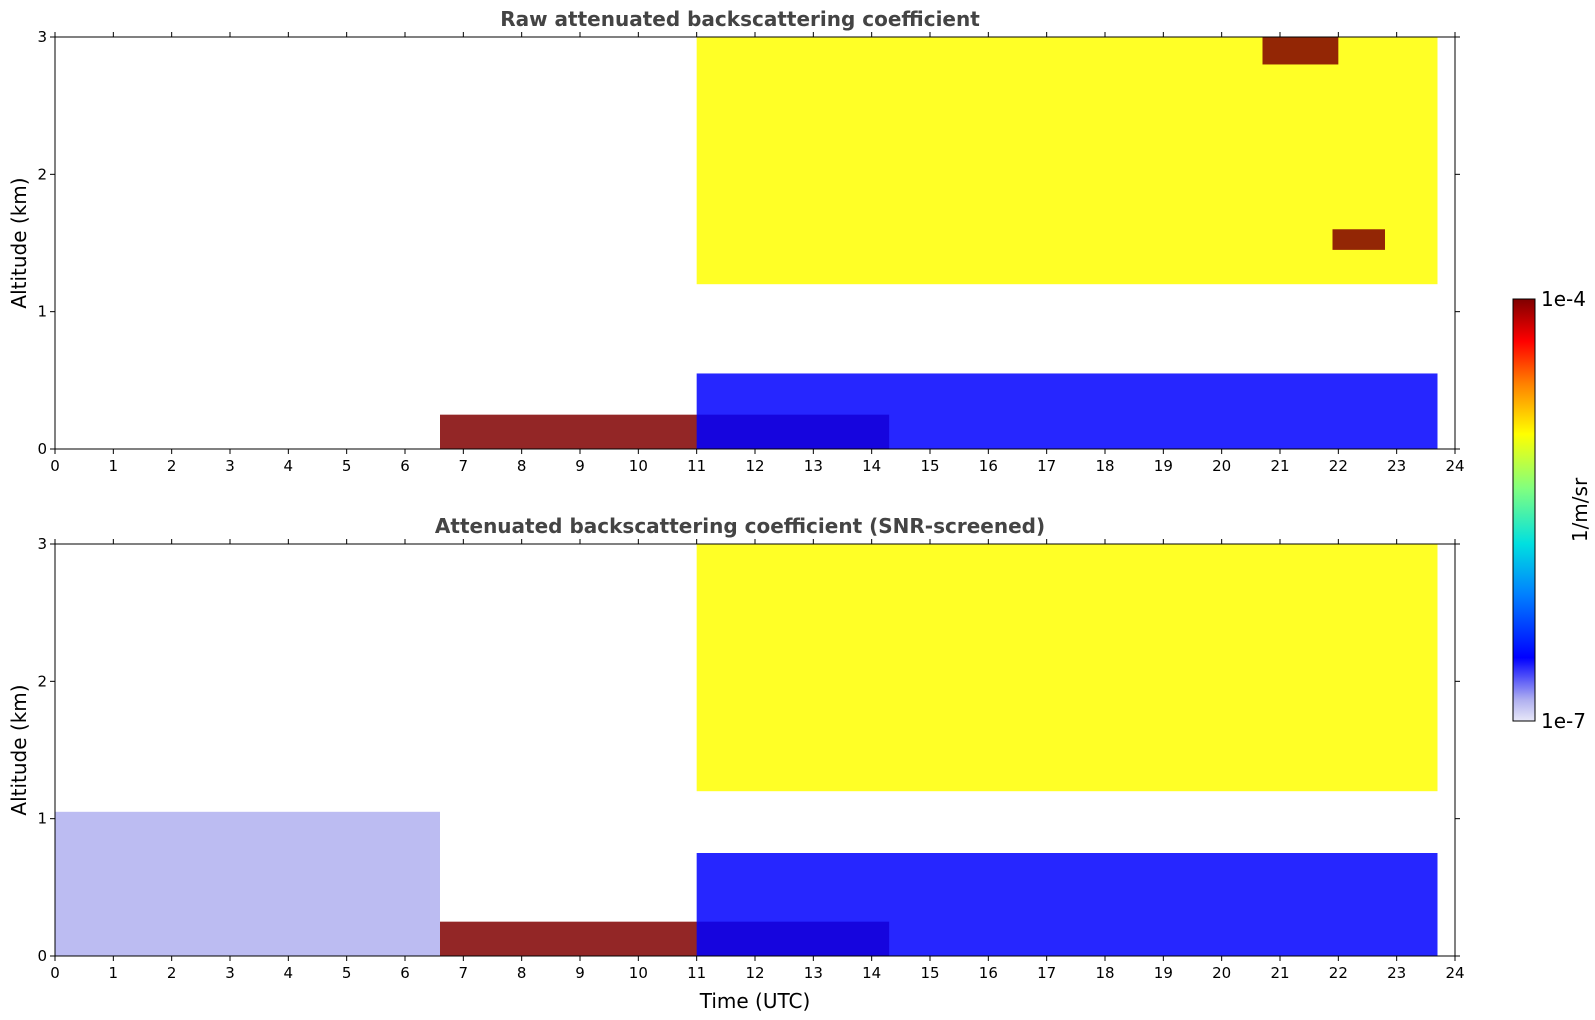  Describe the element at coordinates (1524, 510) in the screenshot. I see `colorbar-scale` at that location.